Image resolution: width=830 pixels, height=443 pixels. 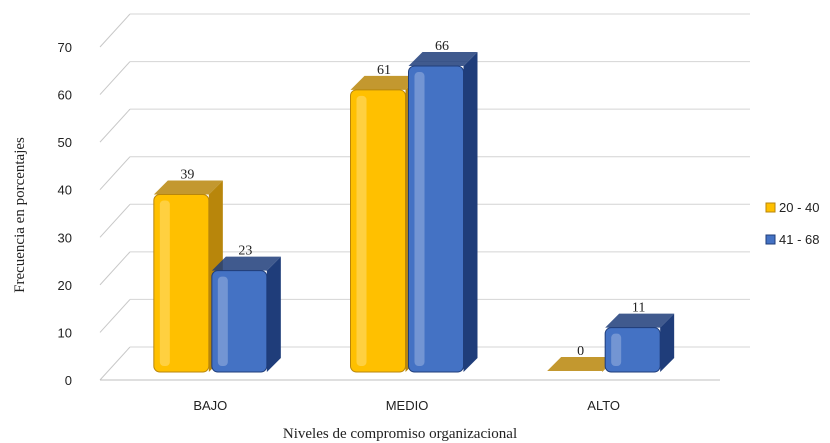 I want to click on y-tick-label: 40, so click(x=65, y=190).